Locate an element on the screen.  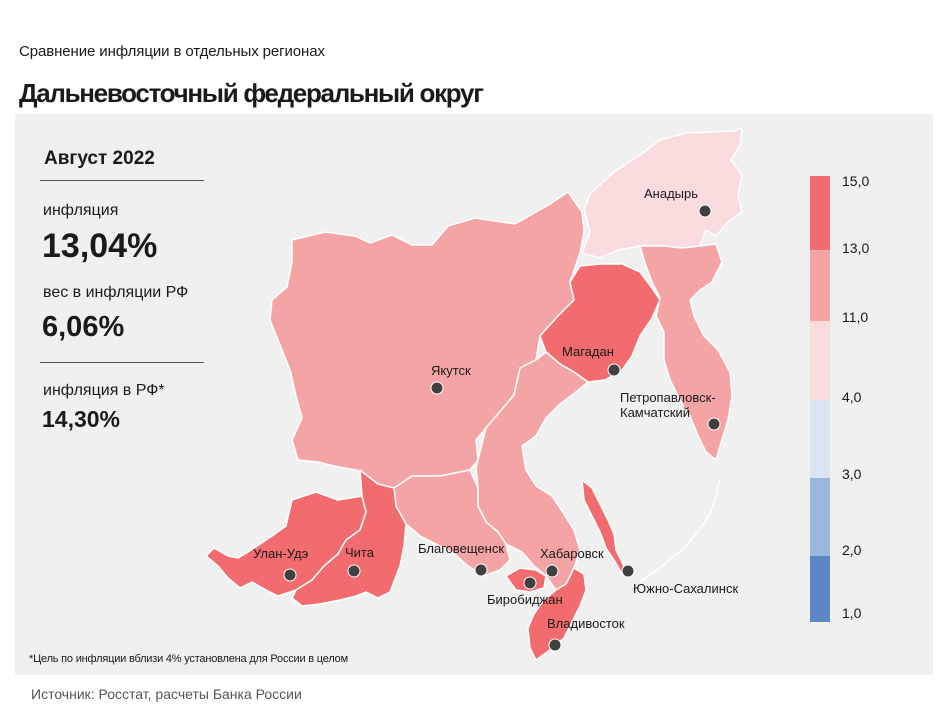
region-zabaikalsky is located at coordinates (349, 538).